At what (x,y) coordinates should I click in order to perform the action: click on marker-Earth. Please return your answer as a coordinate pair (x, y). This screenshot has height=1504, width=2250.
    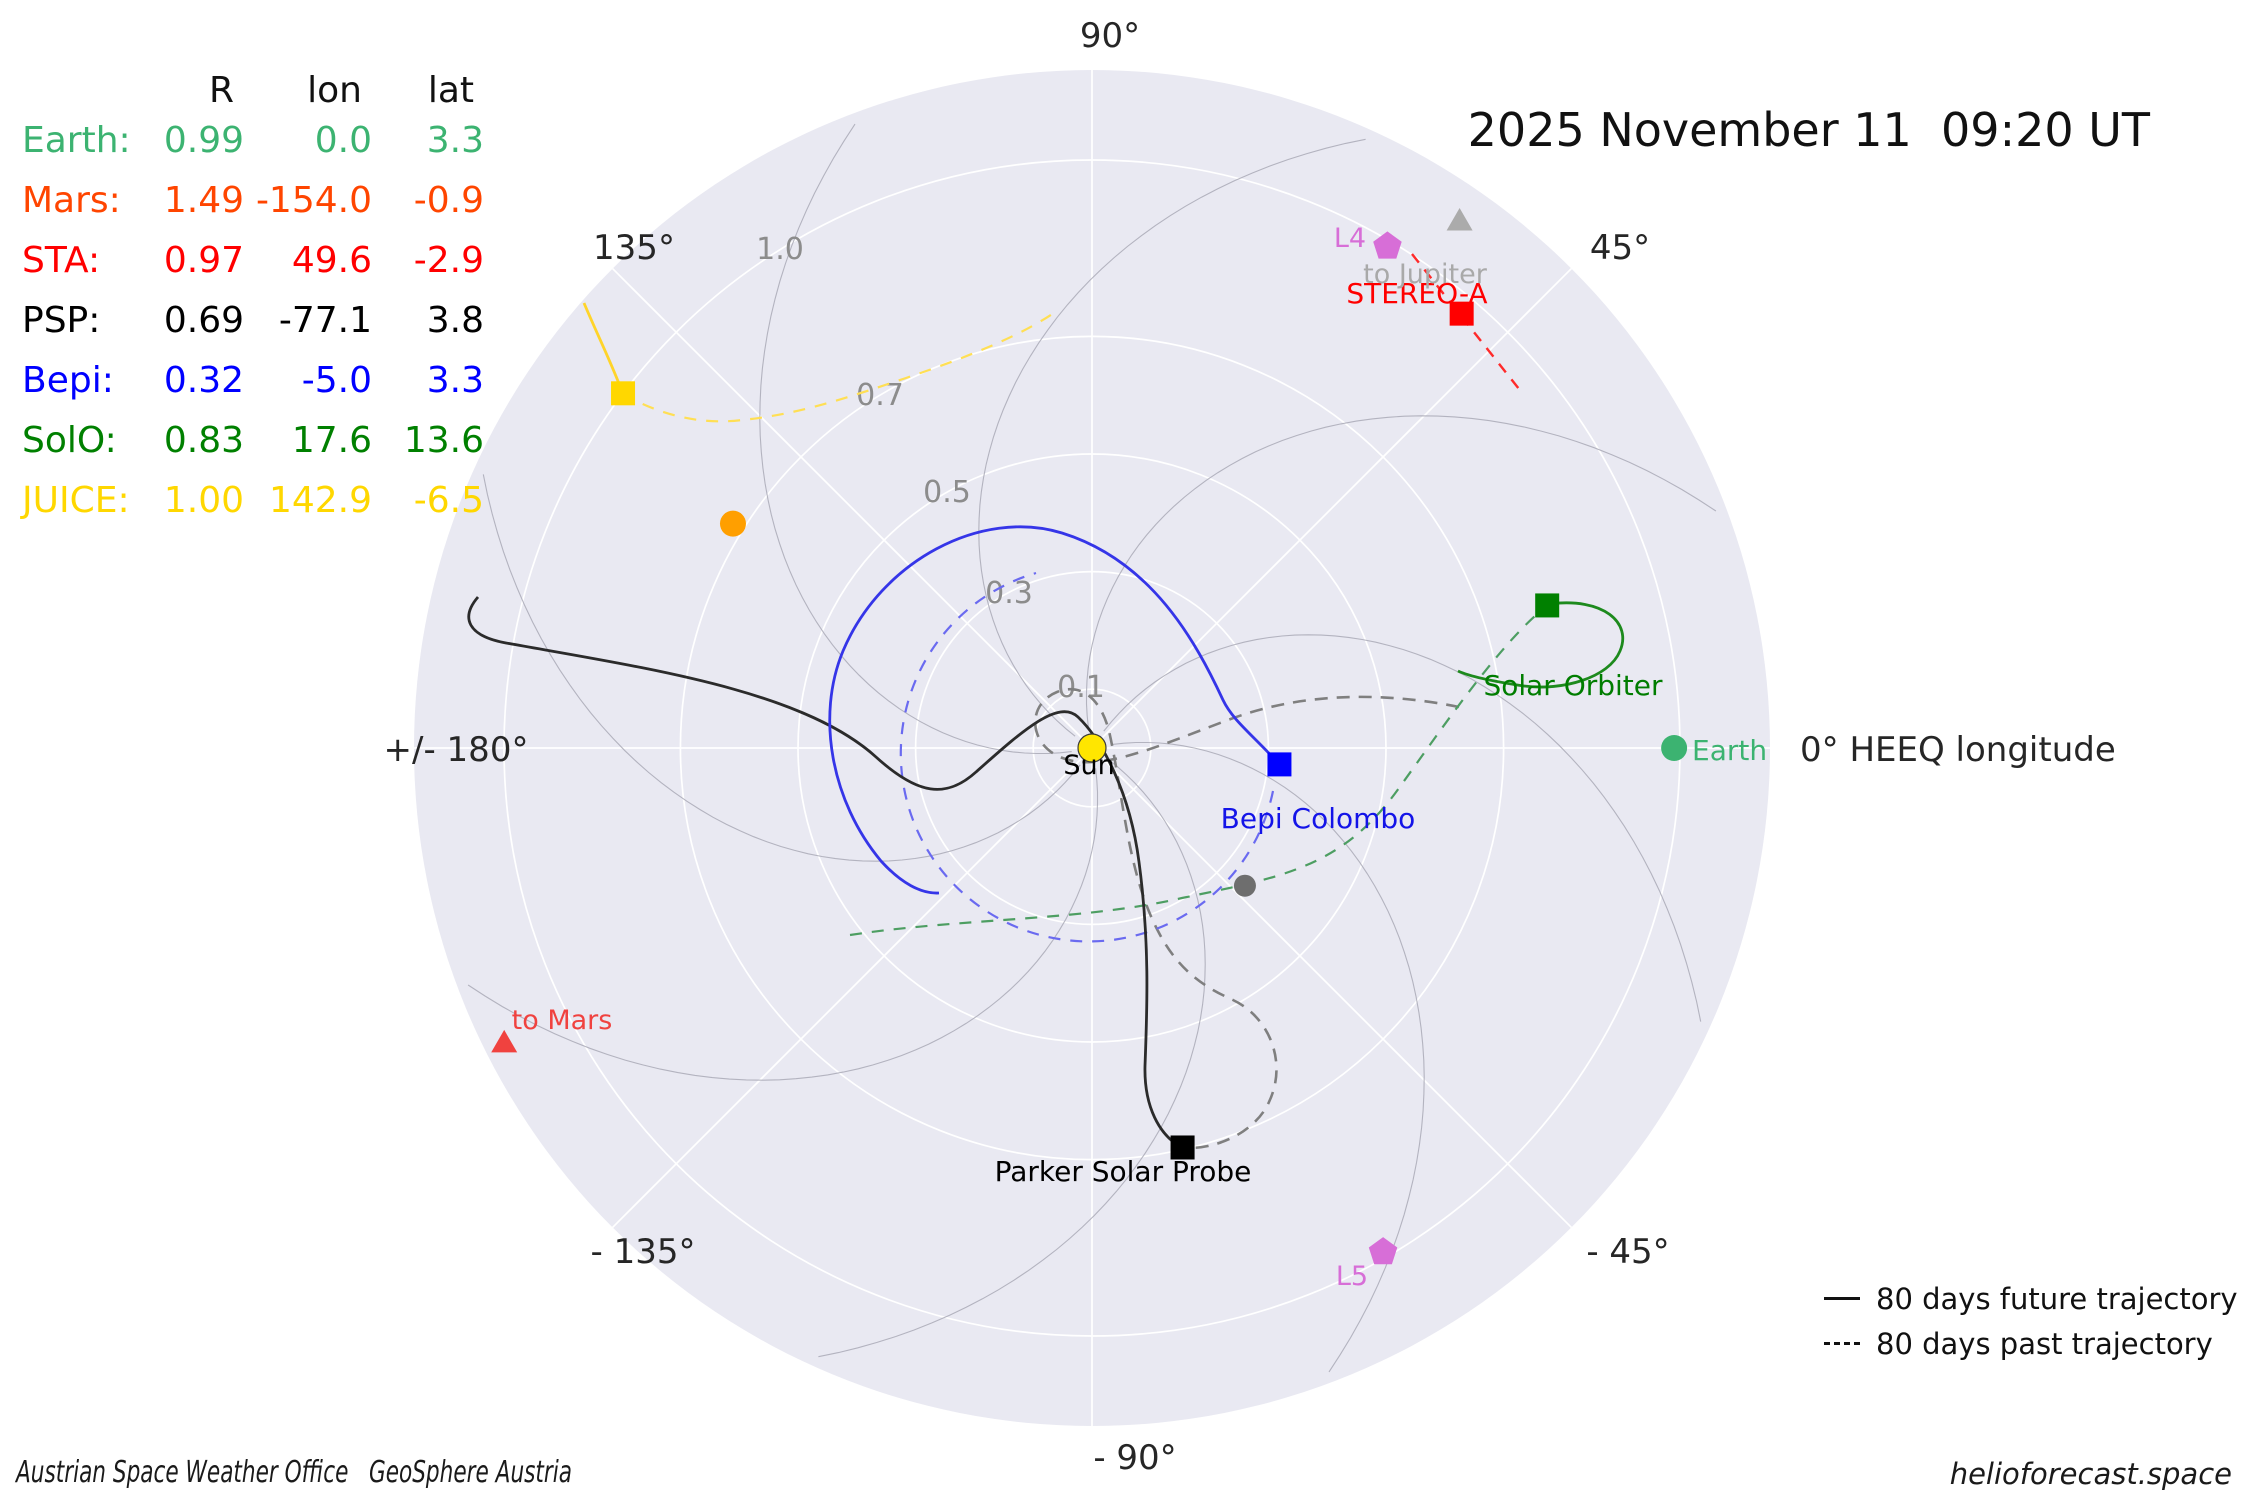
    Looking at the image, I should click on (1674, 748).